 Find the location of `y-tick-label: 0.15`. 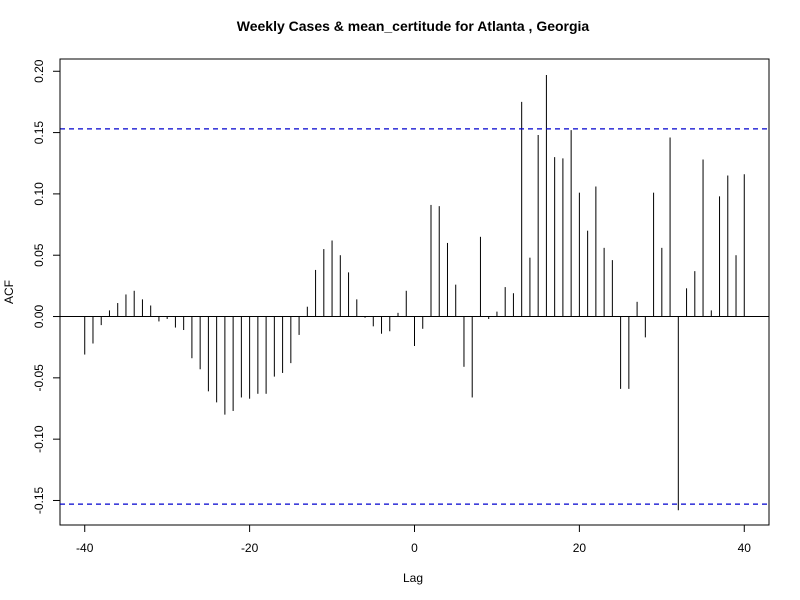

y-tick-label: 0.15 is located at coordinates (39, 133).